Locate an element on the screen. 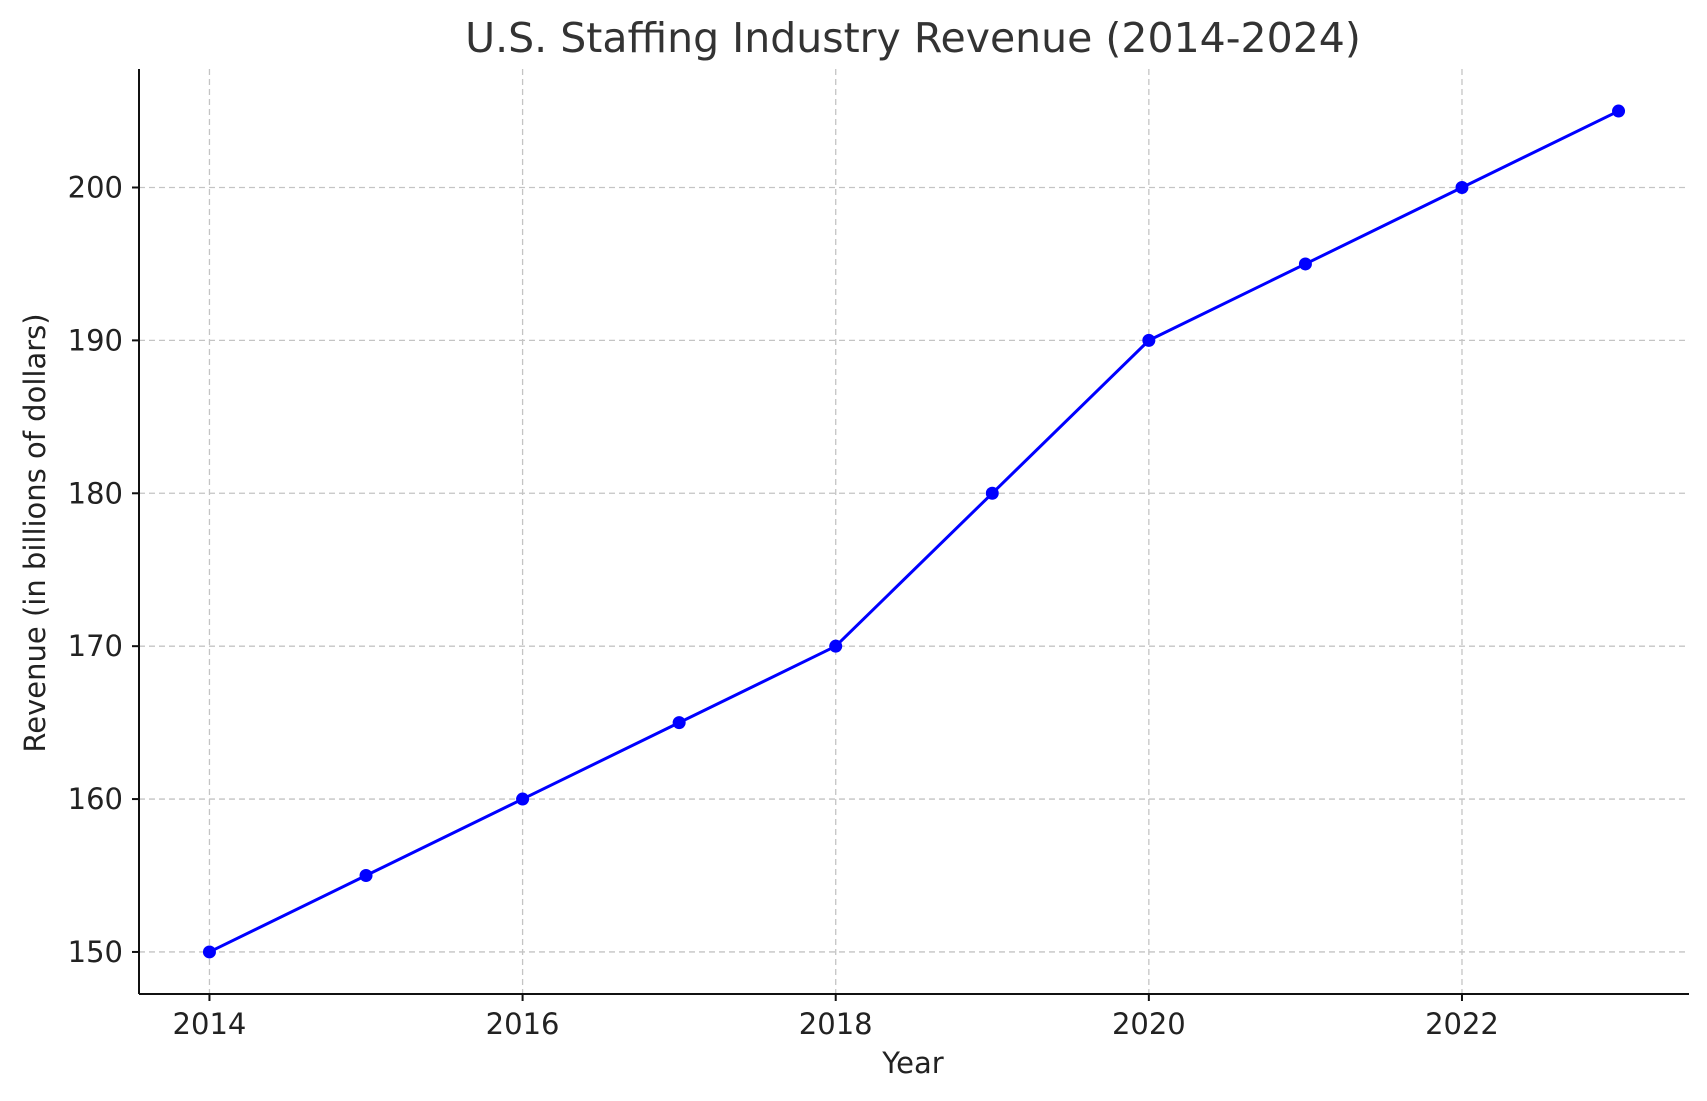 The width and height of the screenshot is (1707, 1101). y-tick-label: 180 is located at coordinates (95, 493).